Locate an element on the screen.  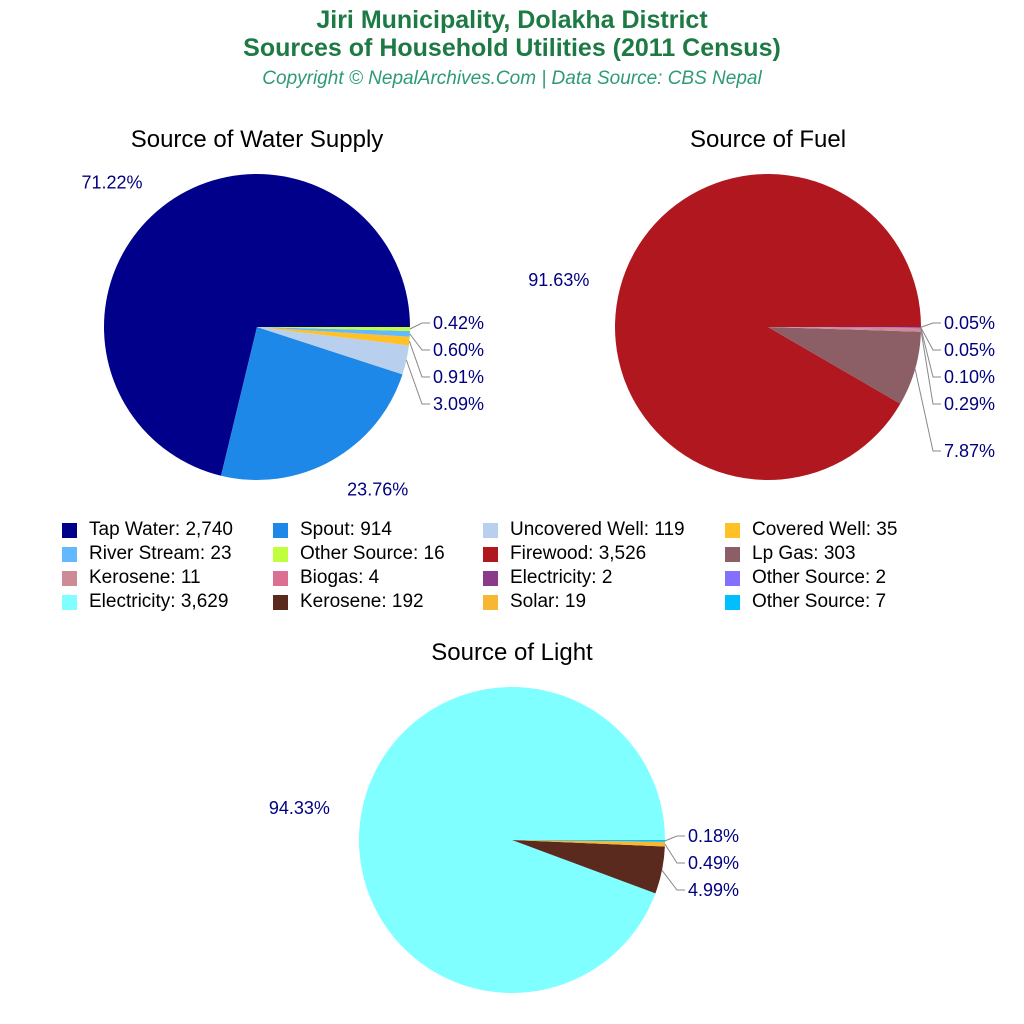
legend-label: Tap Water: 2,740 is located at coordinates (161, 529).